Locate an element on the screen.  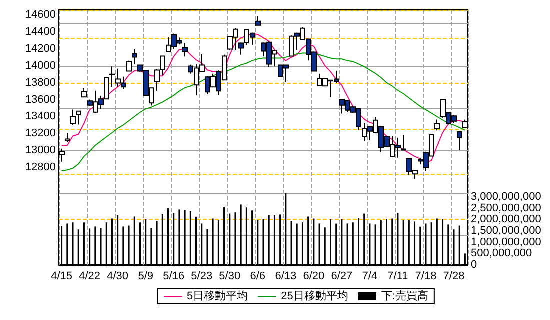
y-tick-label: 13800 is located at coordinates (40, 82).